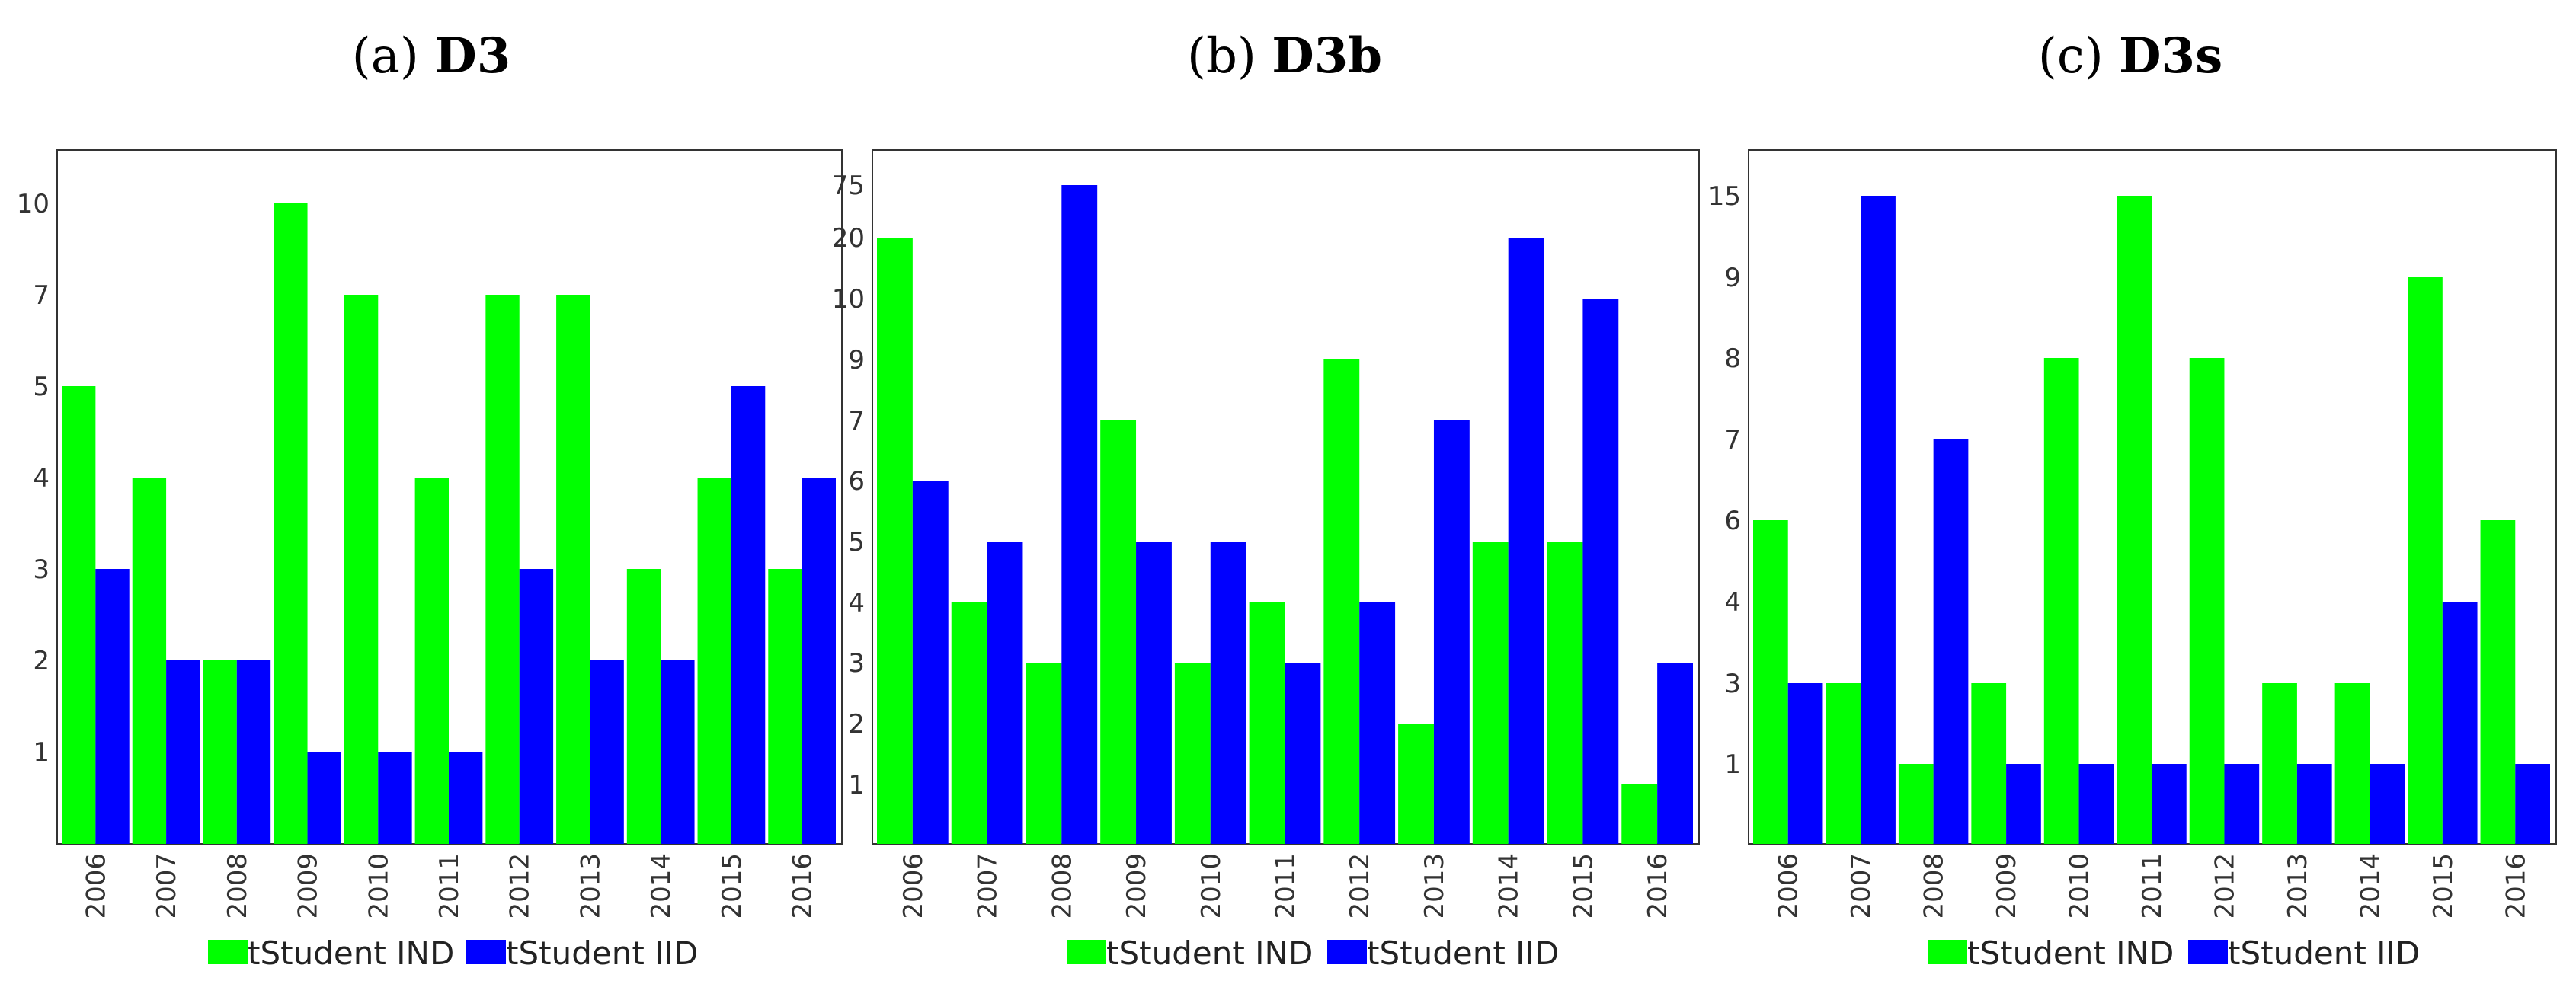 The width and height of the screenshot is (2576, 997). I want to click on y-tick-label: 3, so click(856, 663).